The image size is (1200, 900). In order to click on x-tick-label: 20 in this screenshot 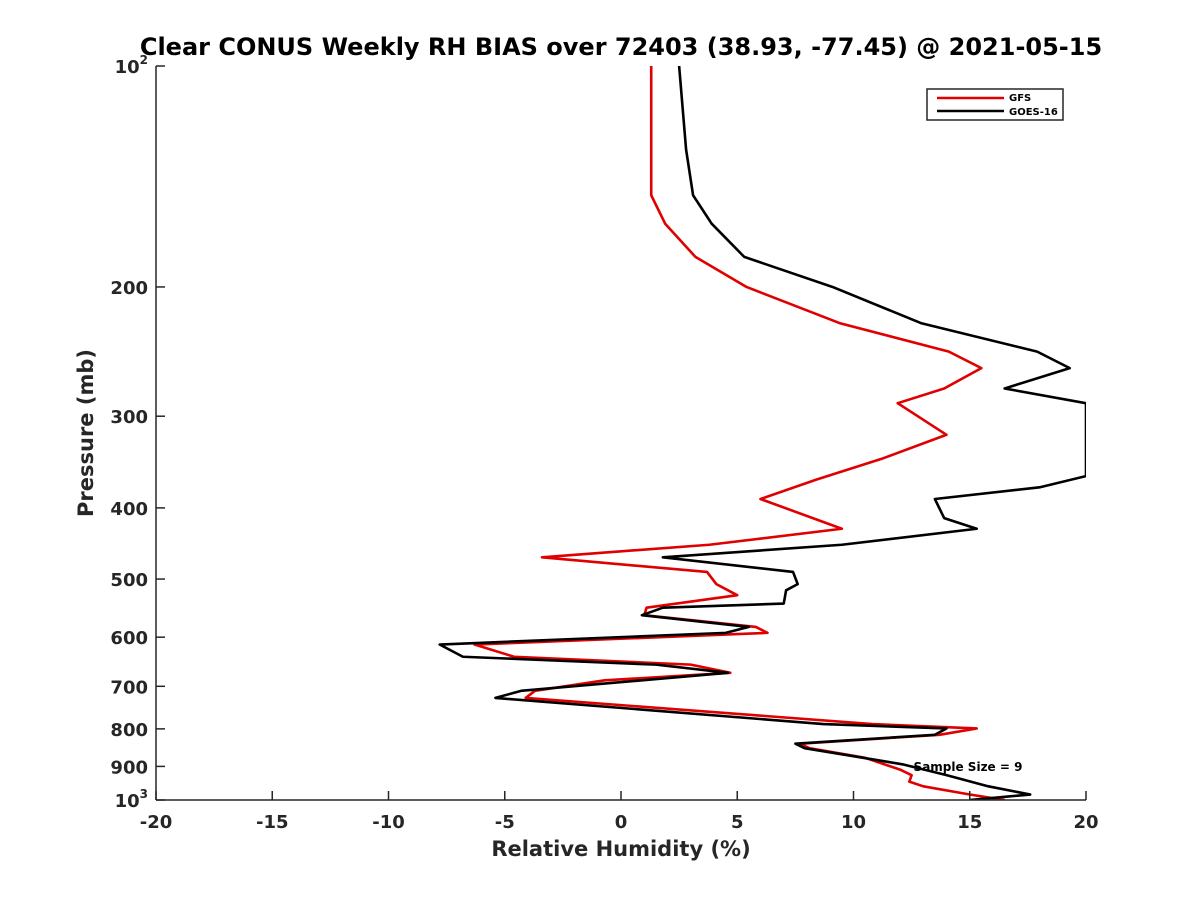, I will do `click(1085, 822)`.